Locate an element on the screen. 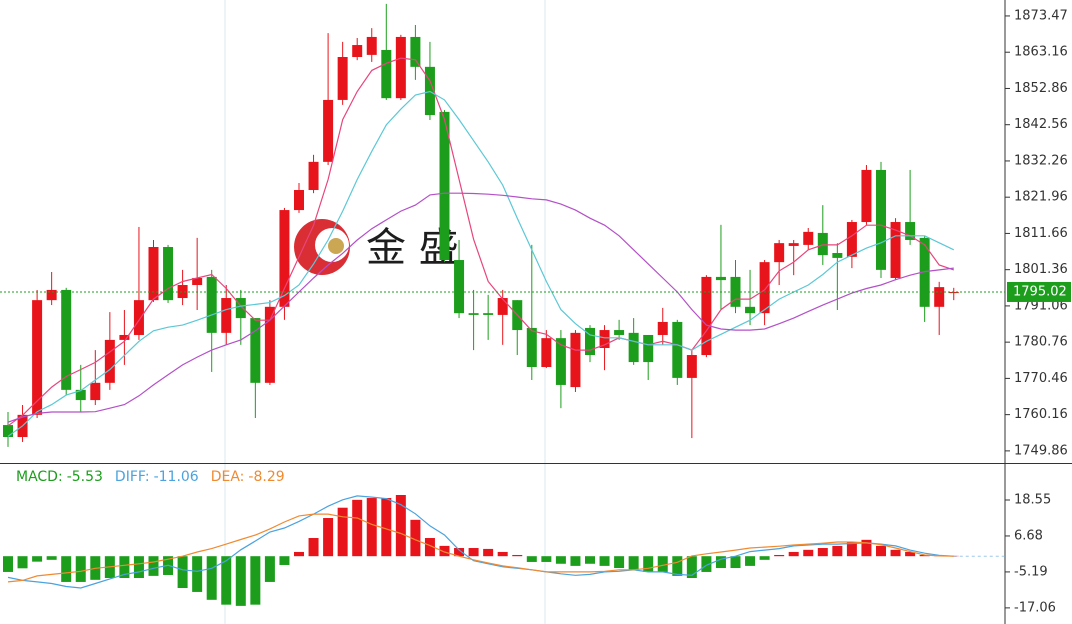 The image size is (1072, 624). y-tick-label: 1842.56 is located at coordinates (1041, 124).